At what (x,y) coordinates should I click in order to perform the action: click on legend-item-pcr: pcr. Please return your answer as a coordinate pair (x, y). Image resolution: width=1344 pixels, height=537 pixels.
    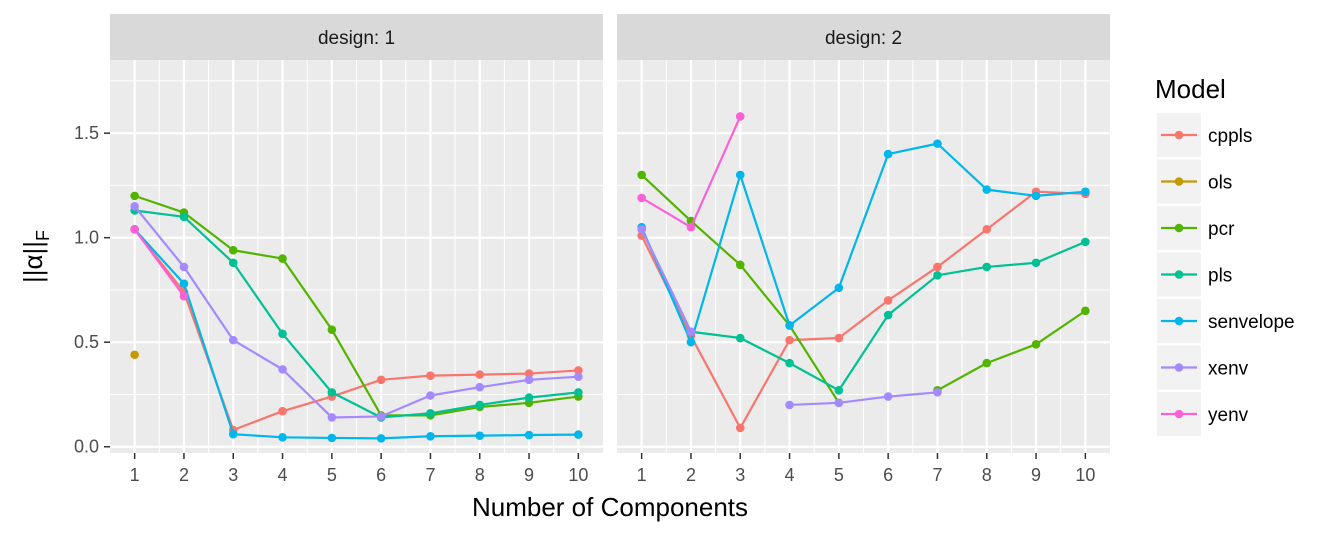
    Looking at the image, I should click on (1196, 228).